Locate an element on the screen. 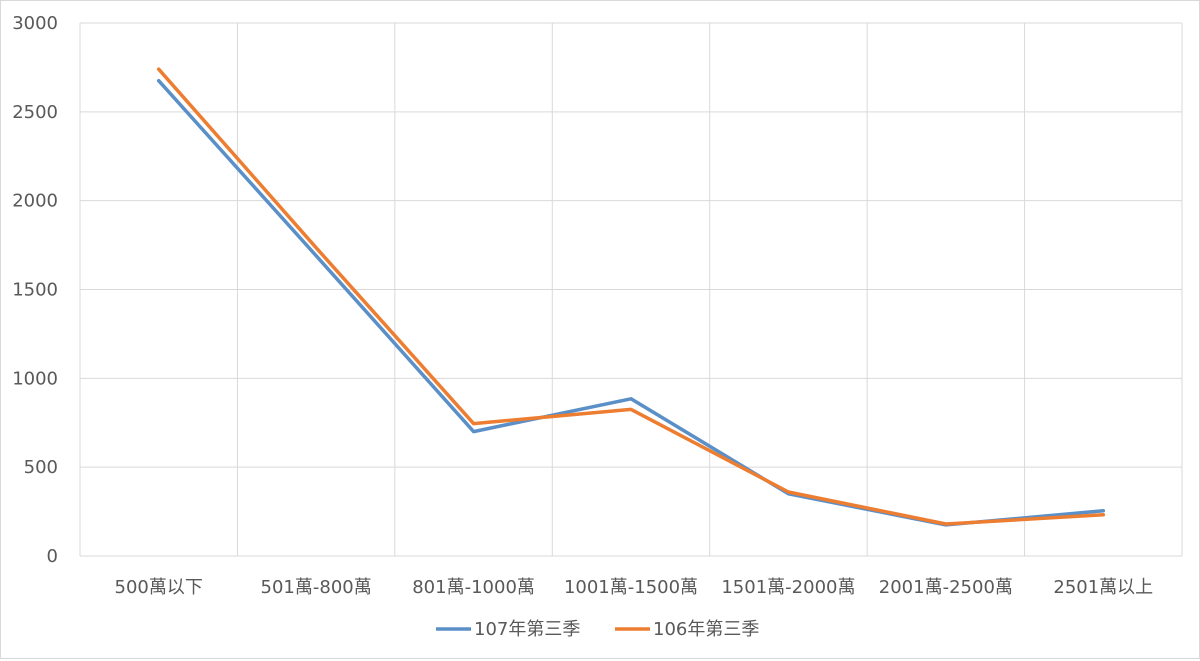 This screenshot has width=1200, height=661. y-tick-label: 500 is located at coordinates (41, 467).